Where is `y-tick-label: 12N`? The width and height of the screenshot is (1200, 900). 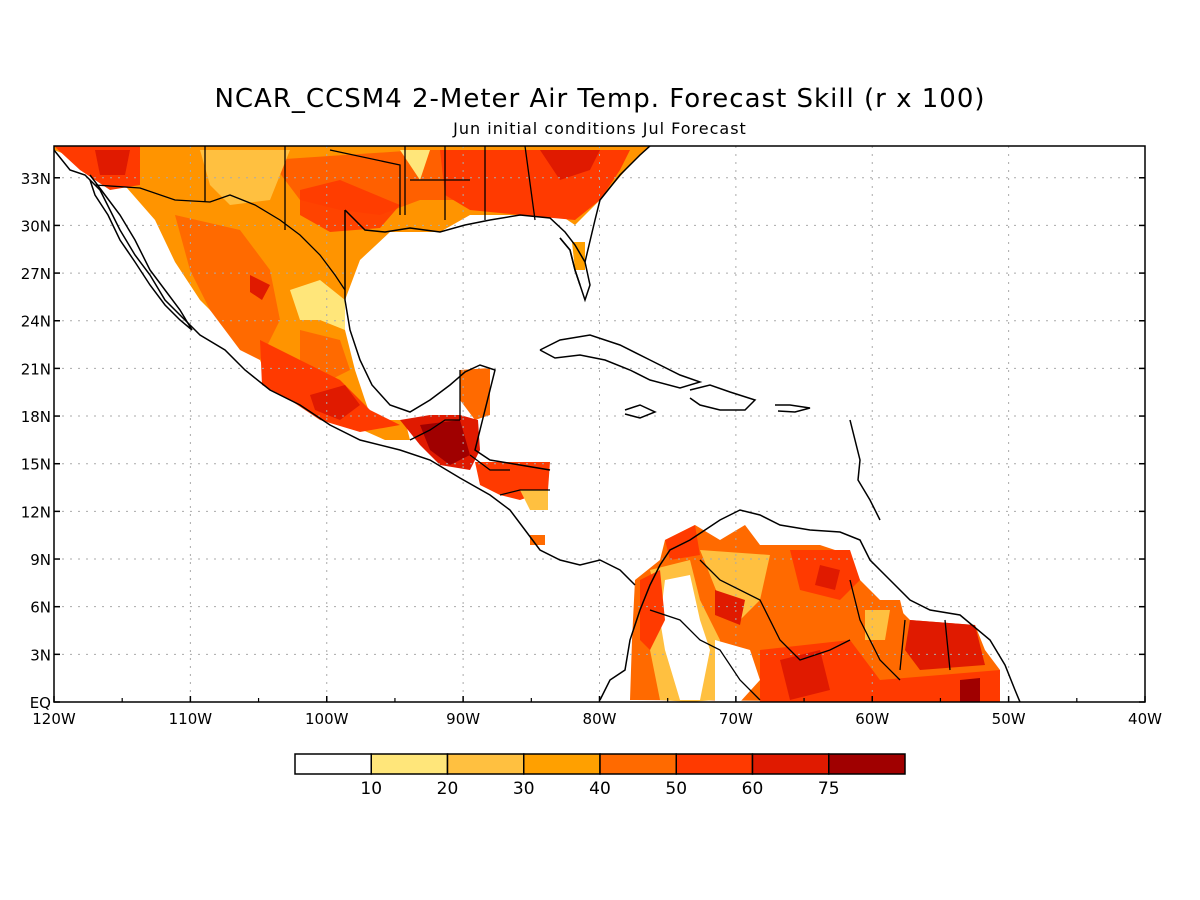 y-tick-label: 12N is located at coordinates (36, 512).